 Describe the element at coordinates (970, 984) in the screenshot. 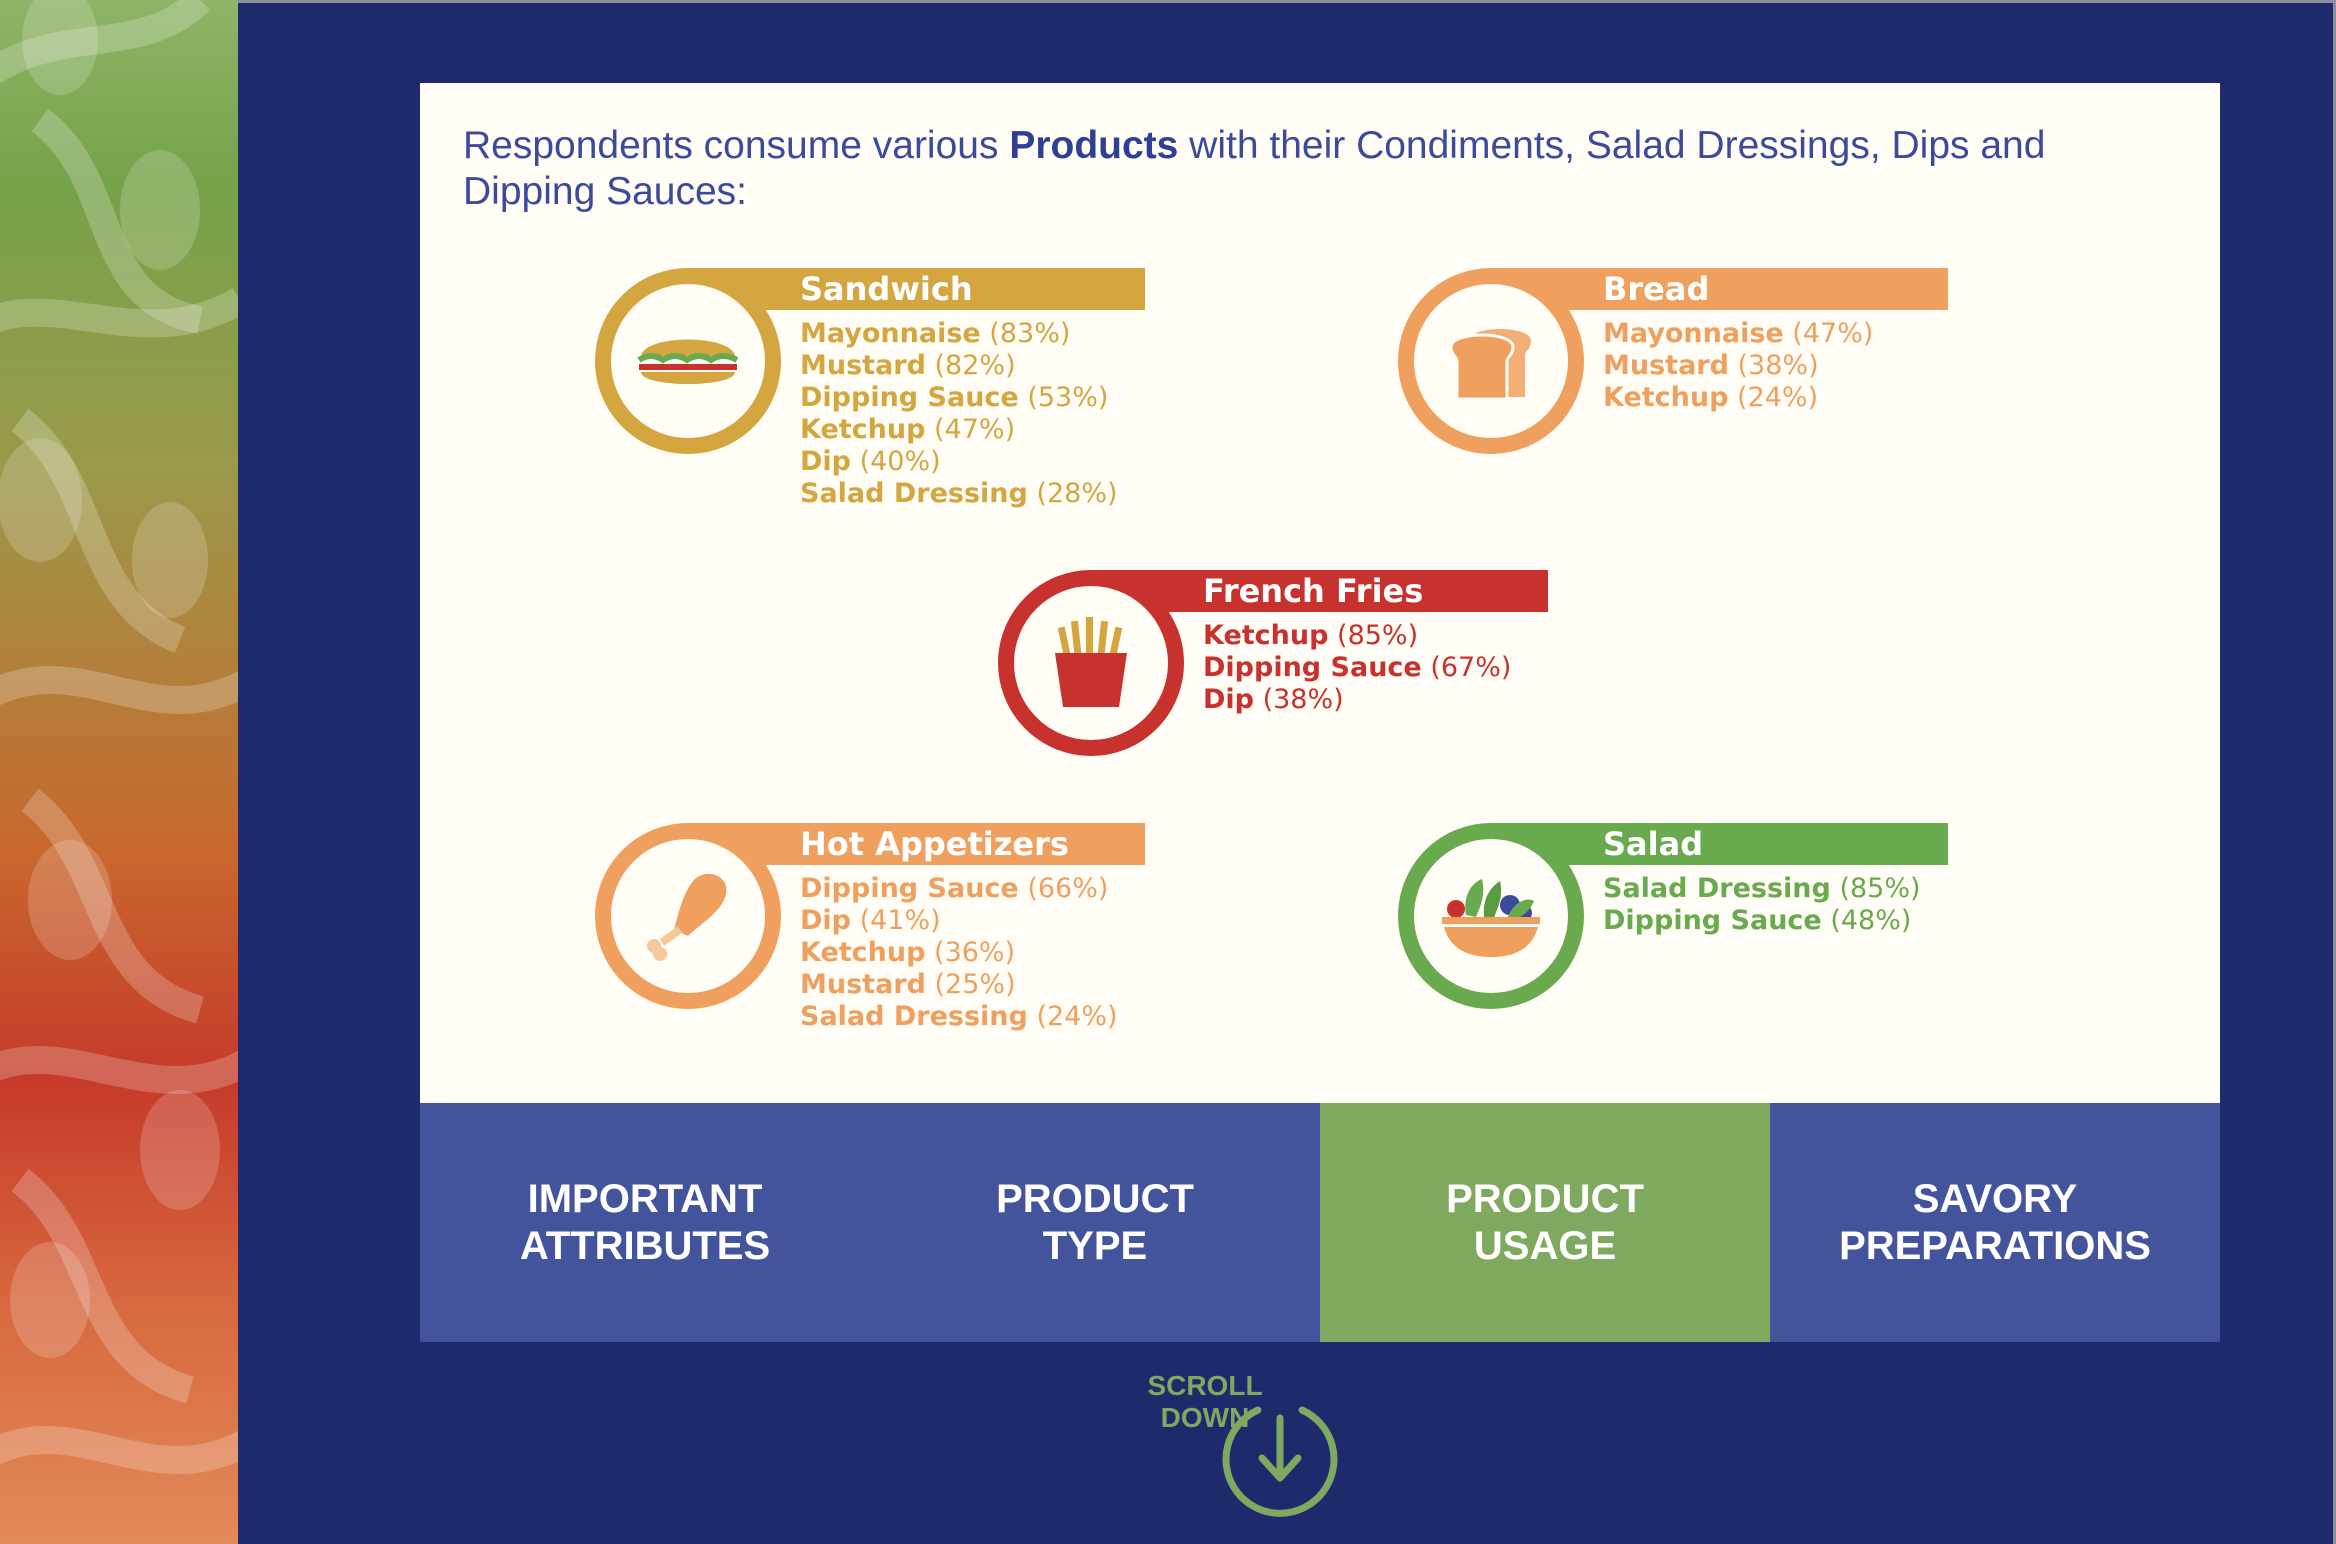

I see `condiment-percent: (25%)` at that location.